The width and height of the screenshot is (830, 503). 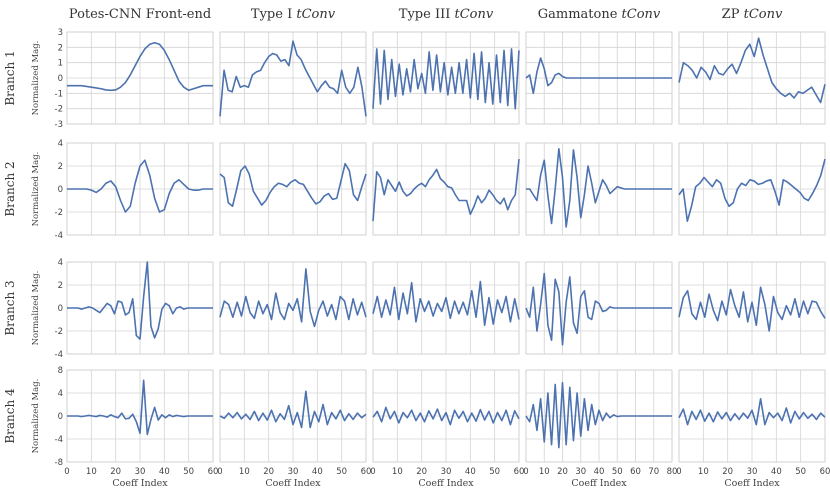 I want to click on column-title-1: Potes-CNN Front-end, so click(x=140, y=14).